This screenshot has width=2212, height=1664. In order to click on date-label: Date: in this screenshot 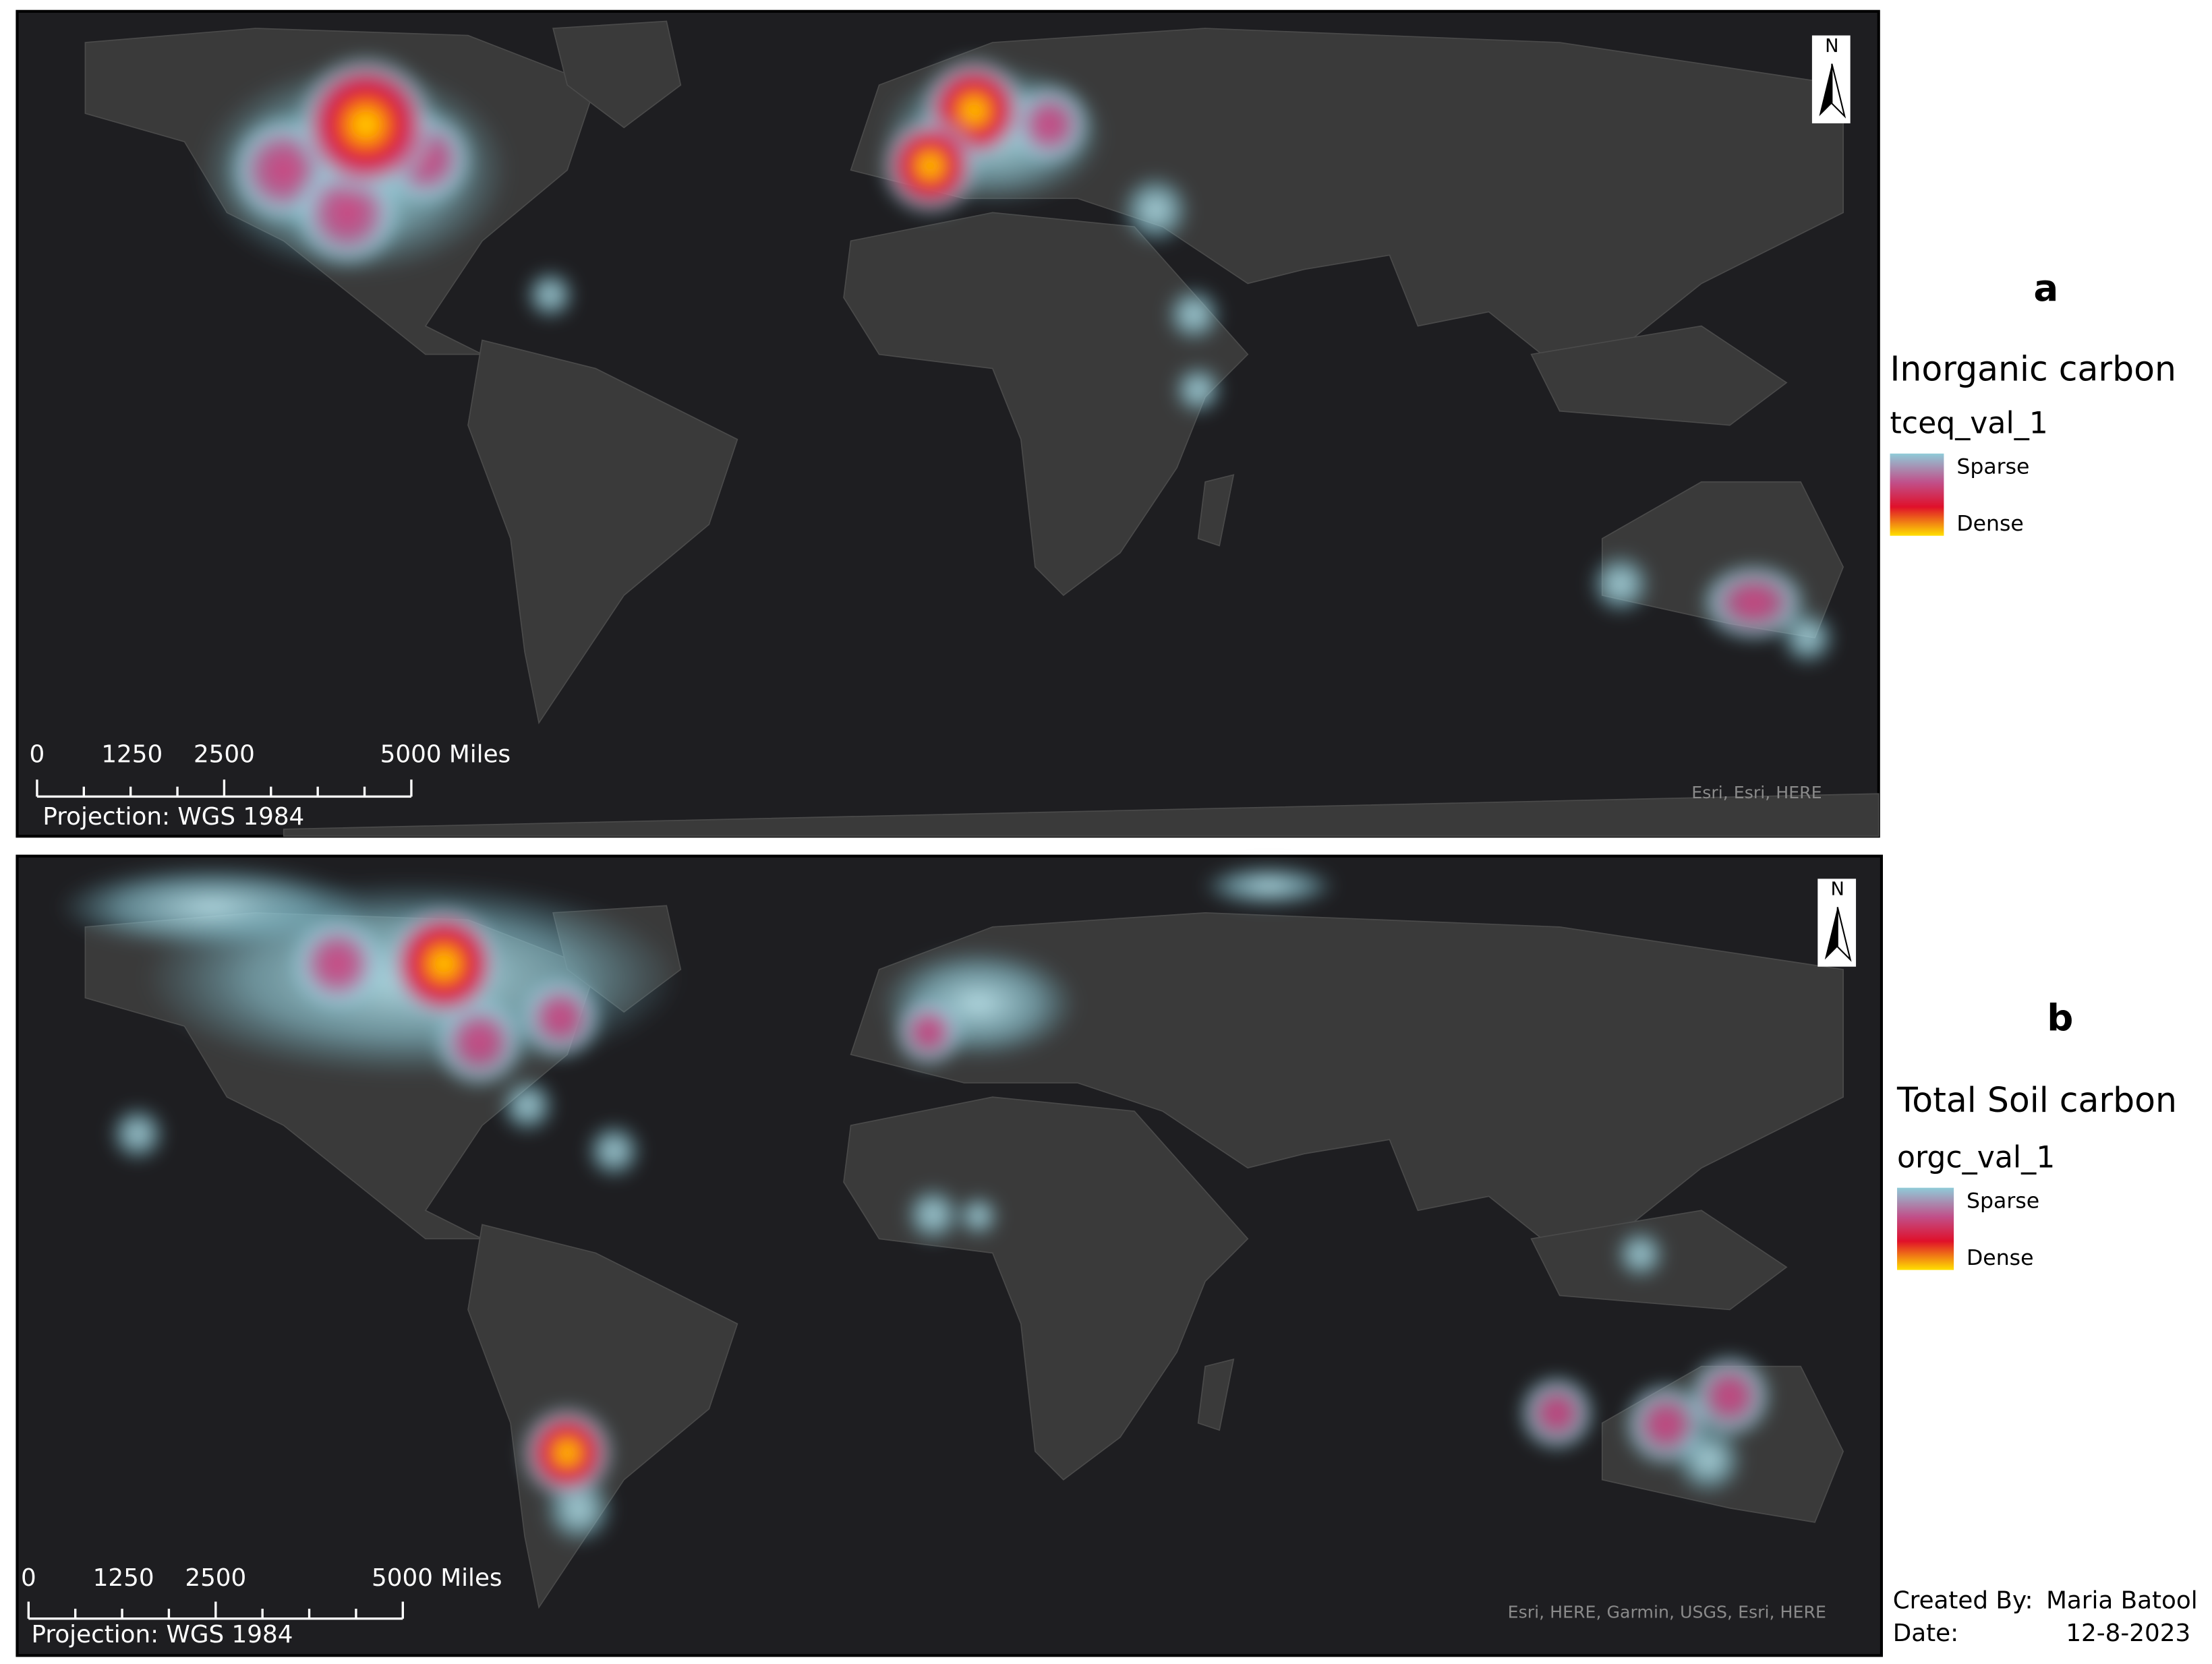, I will do `click(1925, 1633)`.